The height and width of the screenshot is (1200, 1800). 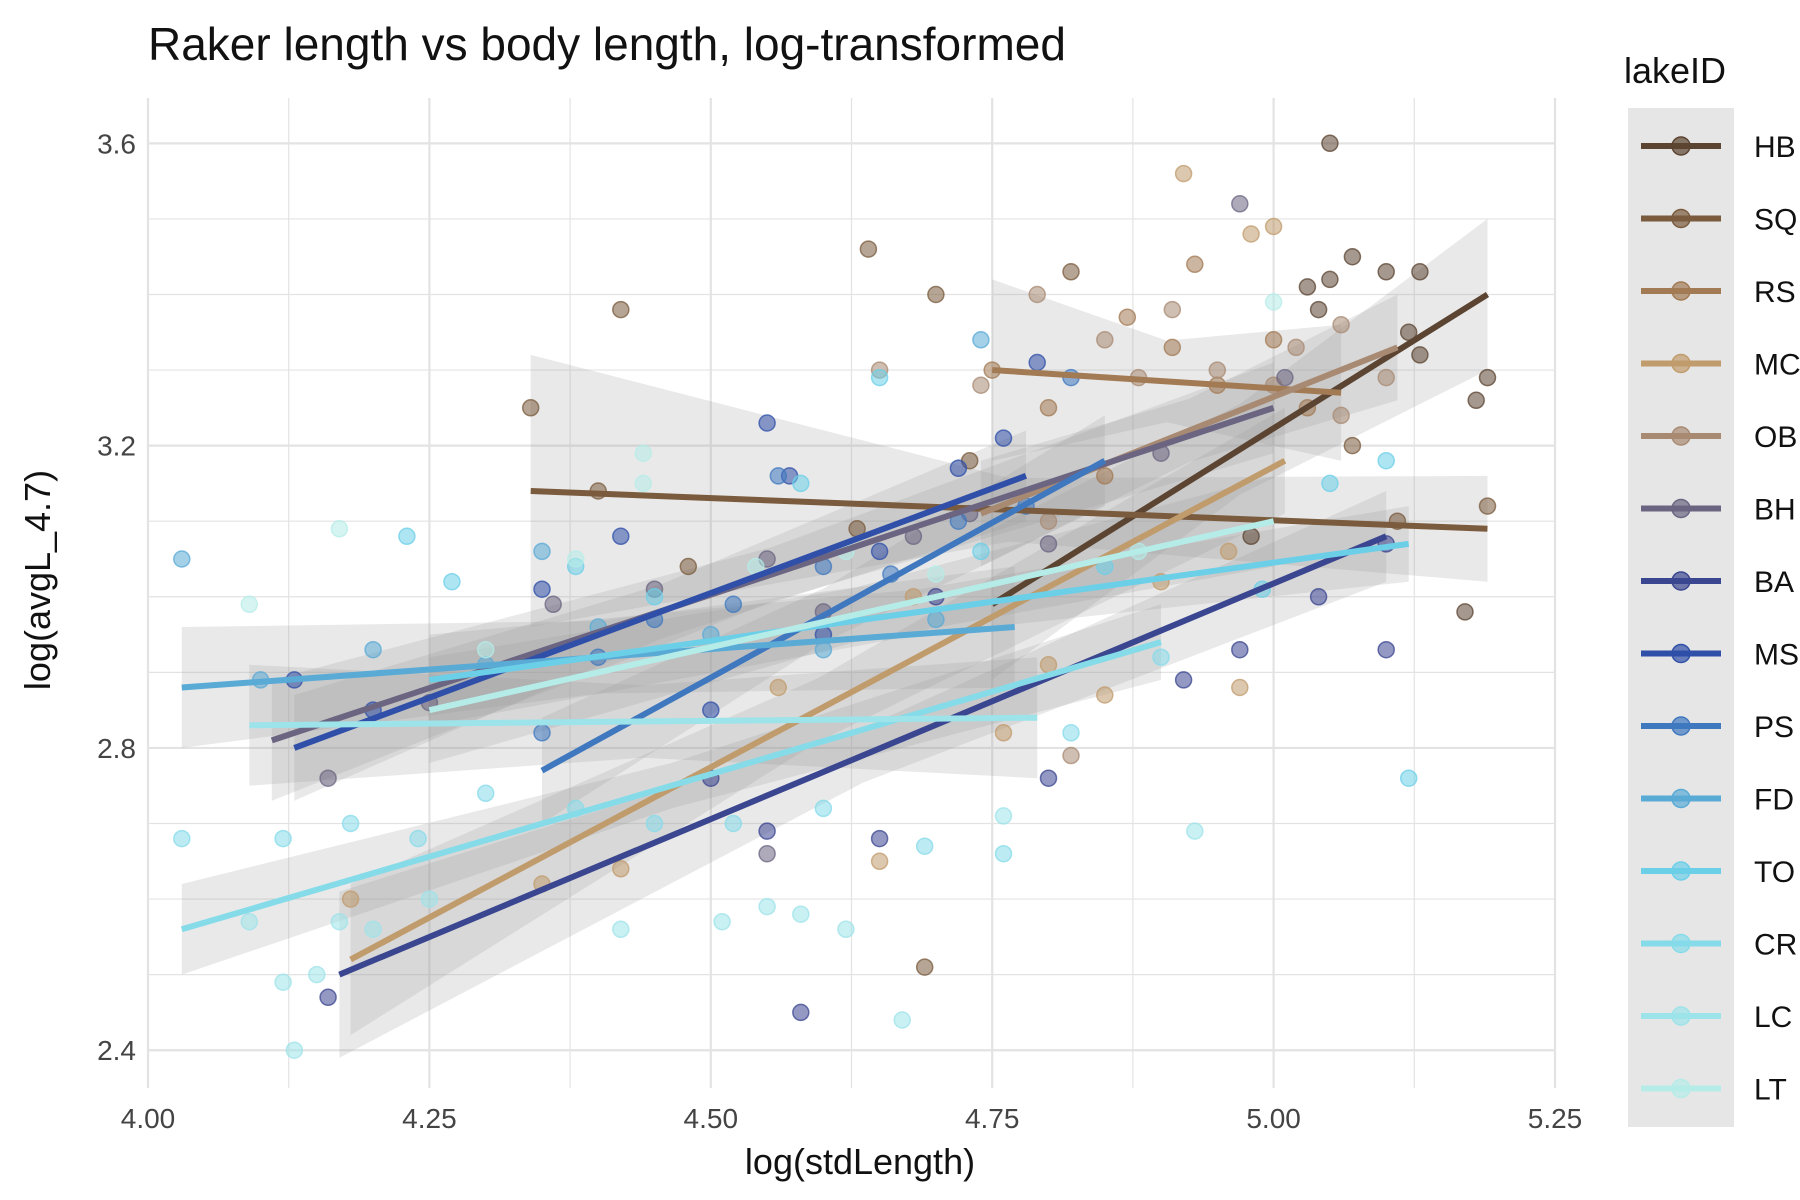 What do you see at coordinates (1681, 291) in the screenshot?
I see `legend-point-rs` at bounding box center [1681, 291].